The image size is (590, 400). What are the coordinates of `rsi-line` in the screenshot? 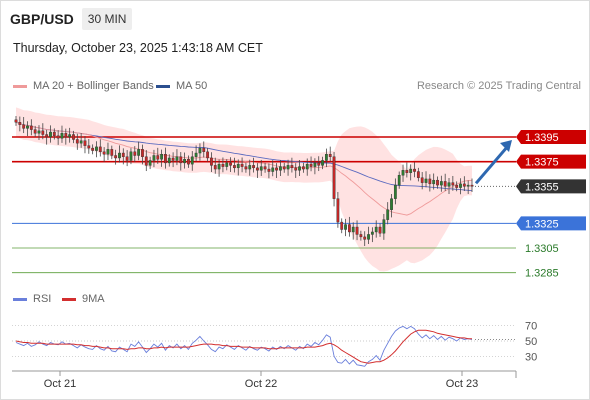 It's located at (244, 346).